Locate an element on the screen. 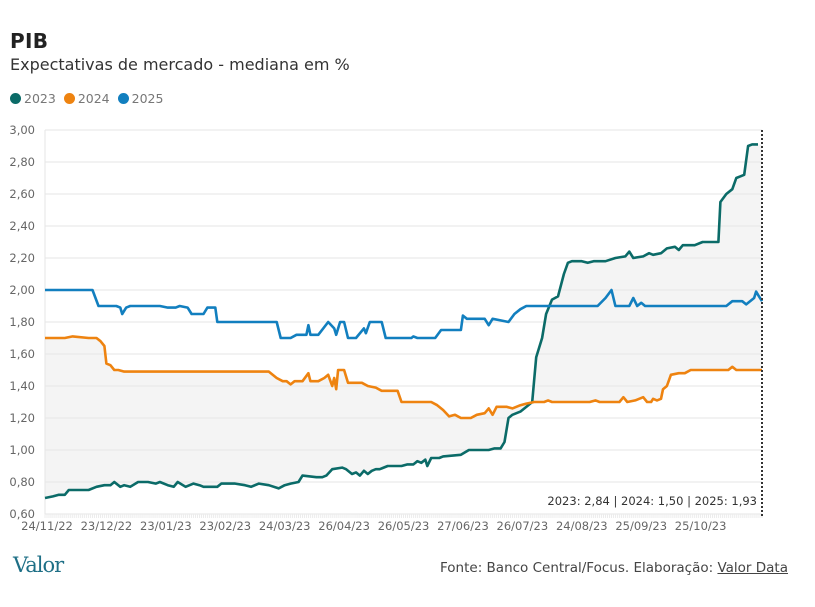  y-tick-label: 1,40 is located at coordinates (22, 386).